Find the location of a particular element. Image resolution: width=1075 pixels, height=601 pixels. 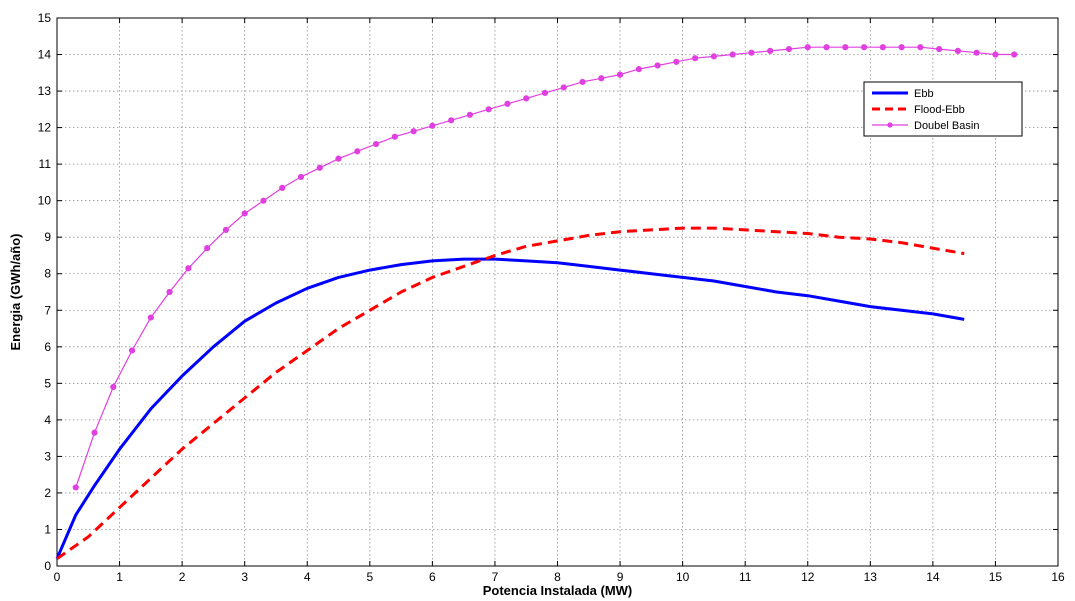

y-tick-label: 1 is located at coordinates (47, 529).